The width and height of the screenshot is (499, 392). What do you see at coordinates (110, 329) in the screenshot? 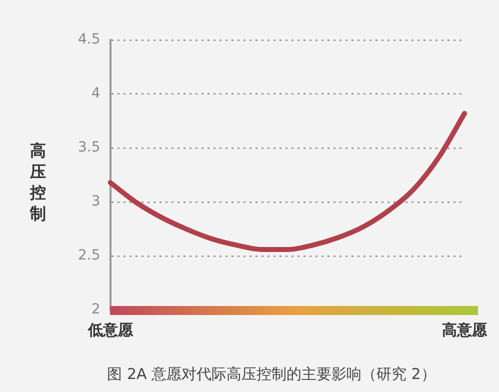
I see `x-tick-label: 低意愿` at bounding box center [110, 329].